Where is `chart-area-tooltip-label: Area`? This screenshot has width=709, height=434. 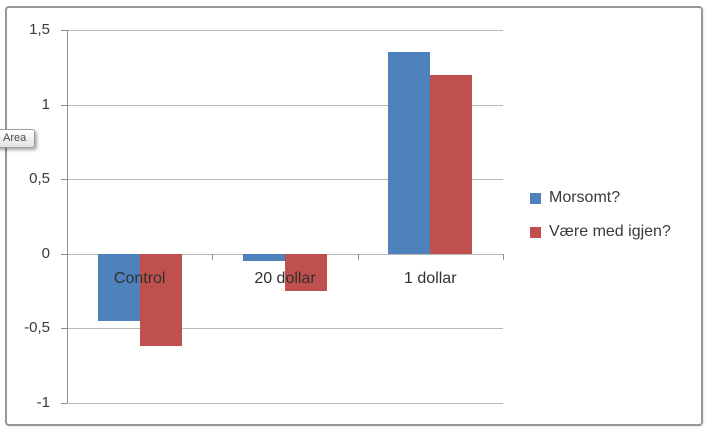 chart-area-tooltip-label: Area is located at coordinates (15, 138).